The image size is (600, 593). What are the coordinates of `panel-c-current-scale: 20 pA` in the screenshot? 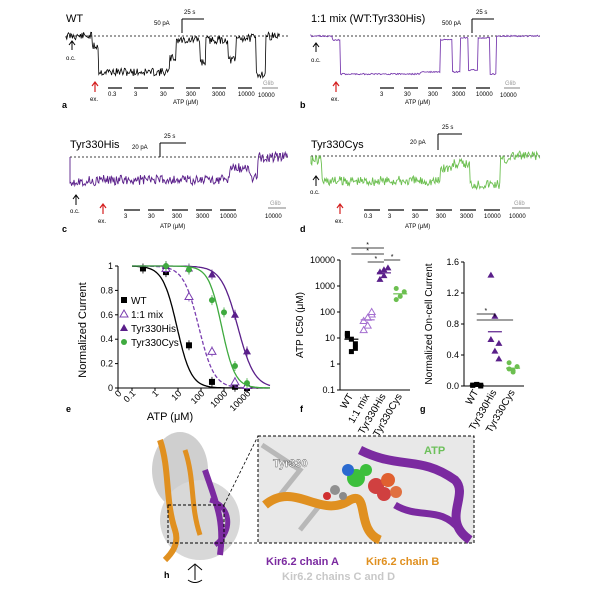 It's located at (140, 148).